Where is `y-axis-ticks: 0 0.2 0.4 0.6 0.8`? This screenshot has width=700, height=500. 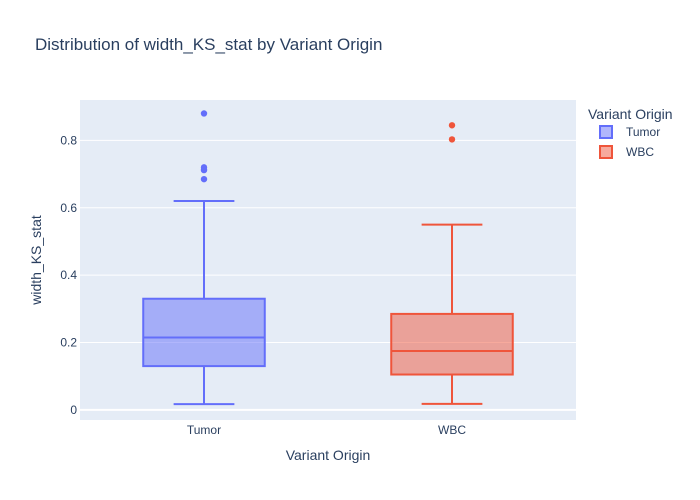 y-axis-ticks: 0 0.2 0.4 0.6 0.8 is located at coordinates (68, 274).